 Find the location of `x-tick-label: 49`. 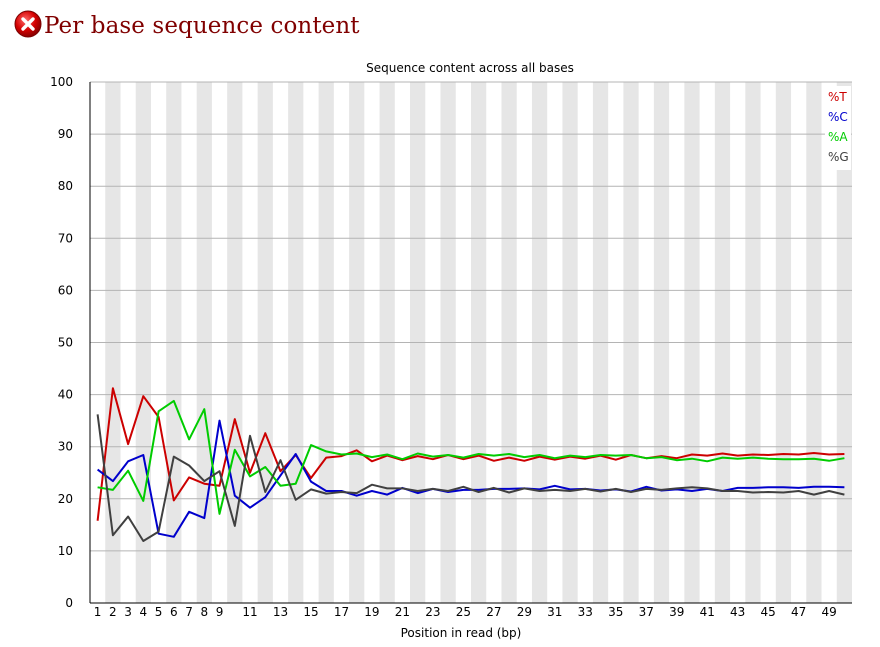

x-tick-label: 49 is located at coordinates (828, 612).